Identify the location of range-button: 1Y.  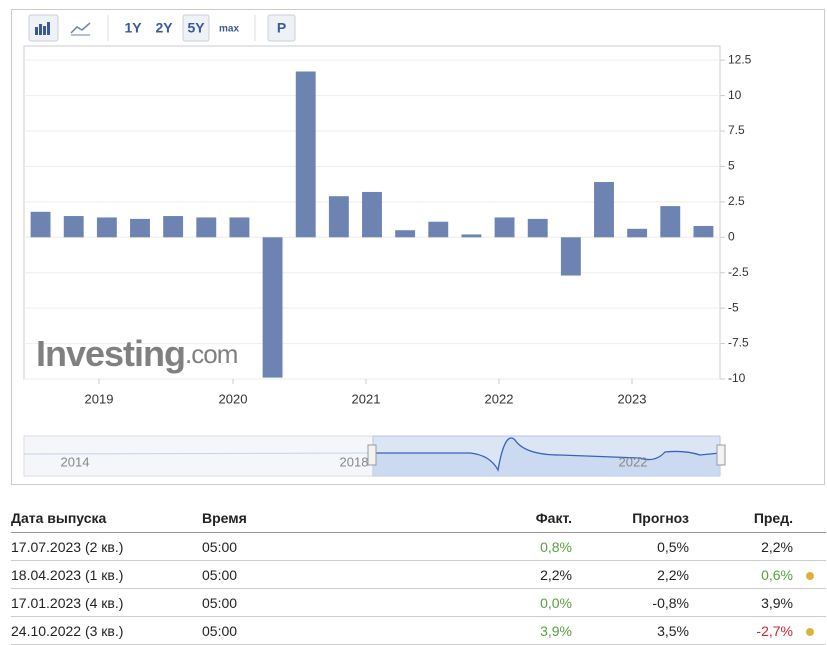
(133, 28).